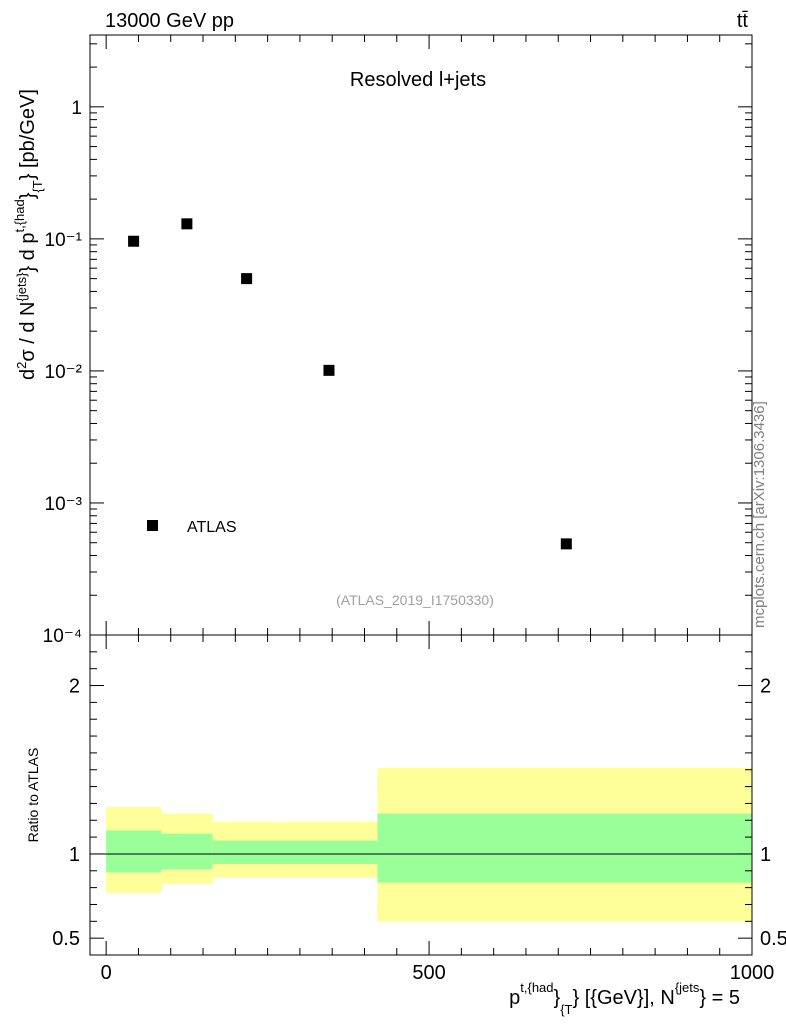 The image size is (786, 1024). I want to click on x-tick-labels: 0 500 1000, so click(438, 973).